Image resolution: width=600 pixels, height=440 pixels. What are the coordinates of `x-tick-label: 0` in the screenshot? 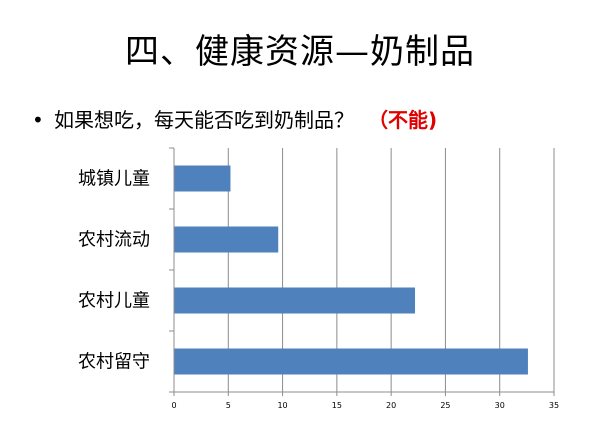 It's located at (173, 405).